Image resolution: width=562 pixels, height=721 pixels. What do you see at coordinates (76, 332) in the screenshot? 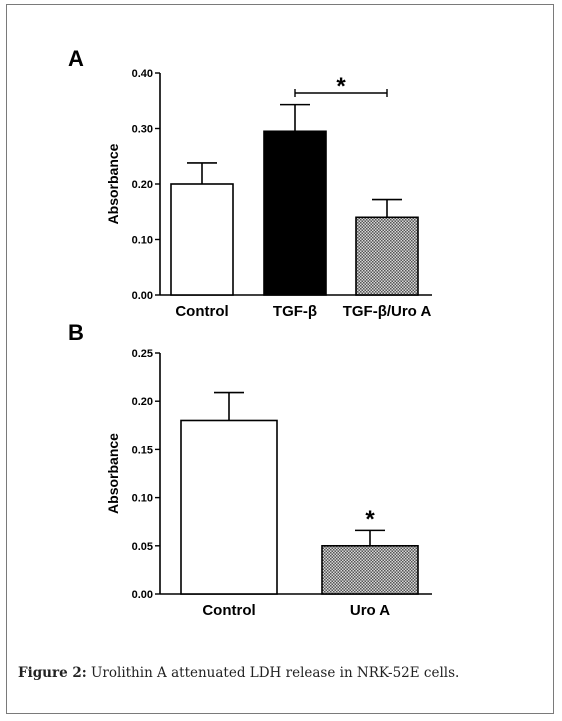
I see `panel-label: B` at bounding box center [76, 332].